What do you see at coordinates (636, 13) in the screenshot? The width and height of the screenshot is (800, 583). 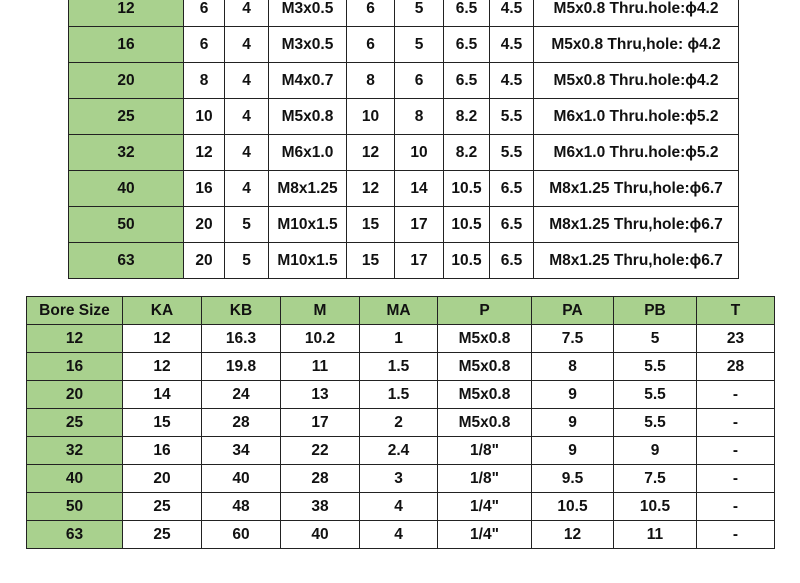 I see `table-cell: M5x0.8 Thru.hole:ϕ4.2` at bounding box center [636, 13].